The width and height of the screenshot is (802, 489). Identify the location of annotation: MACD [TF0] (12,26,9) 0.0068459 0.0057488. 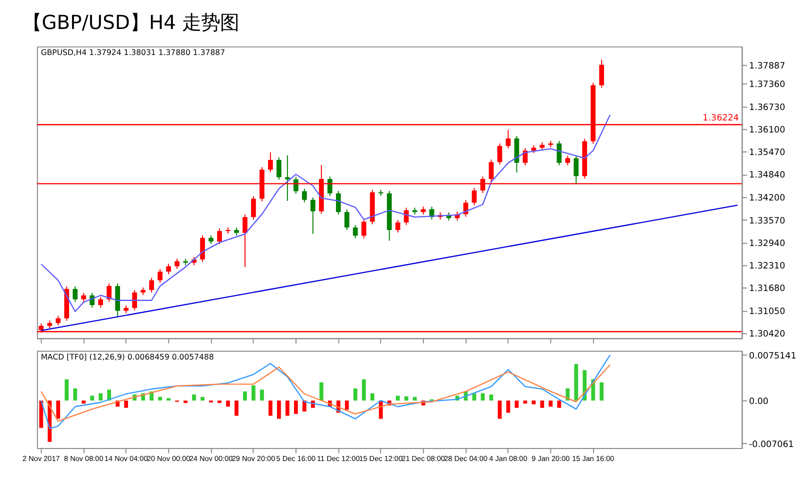
(127, 357).